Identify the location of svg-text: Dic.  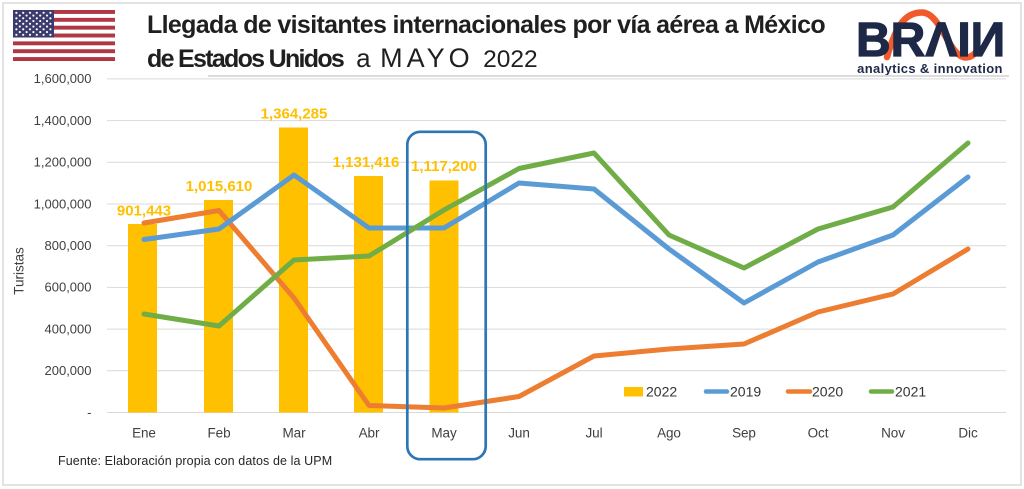
(968, 433).